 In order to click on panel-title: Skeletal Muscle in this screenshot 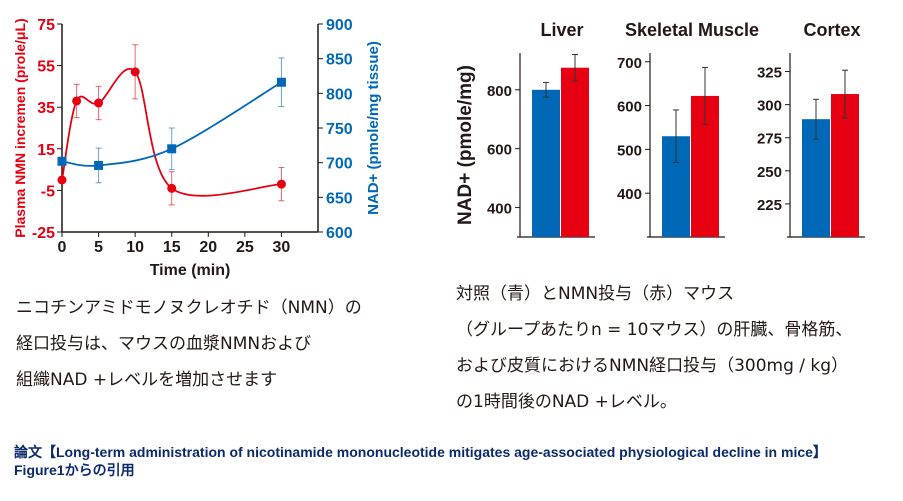, I will do `click(692, 30)`.